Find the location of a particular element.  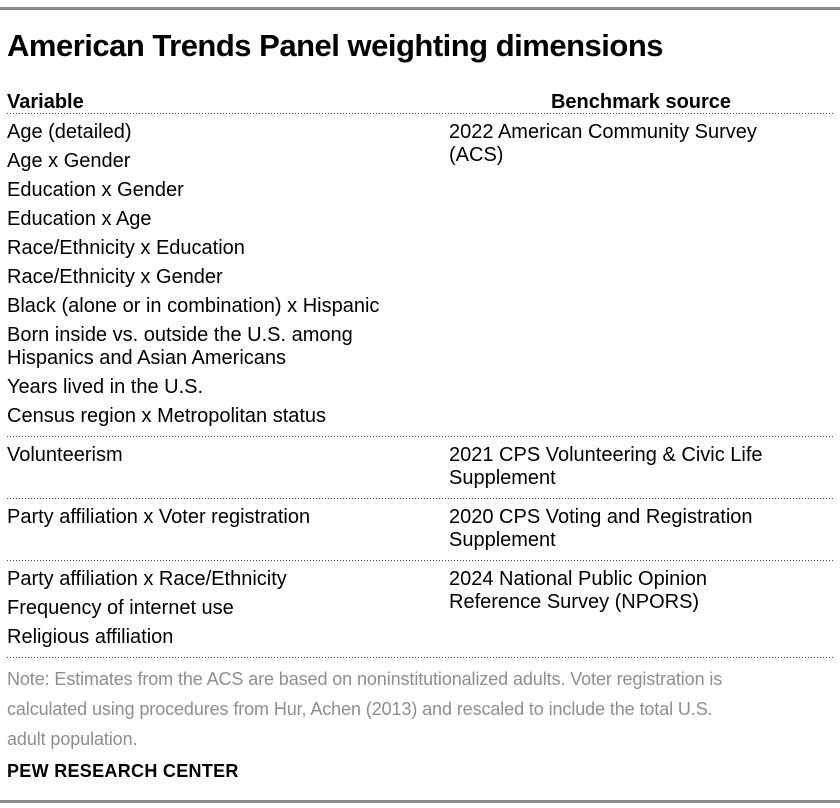

header-divider is located at coordinates (420, 113).